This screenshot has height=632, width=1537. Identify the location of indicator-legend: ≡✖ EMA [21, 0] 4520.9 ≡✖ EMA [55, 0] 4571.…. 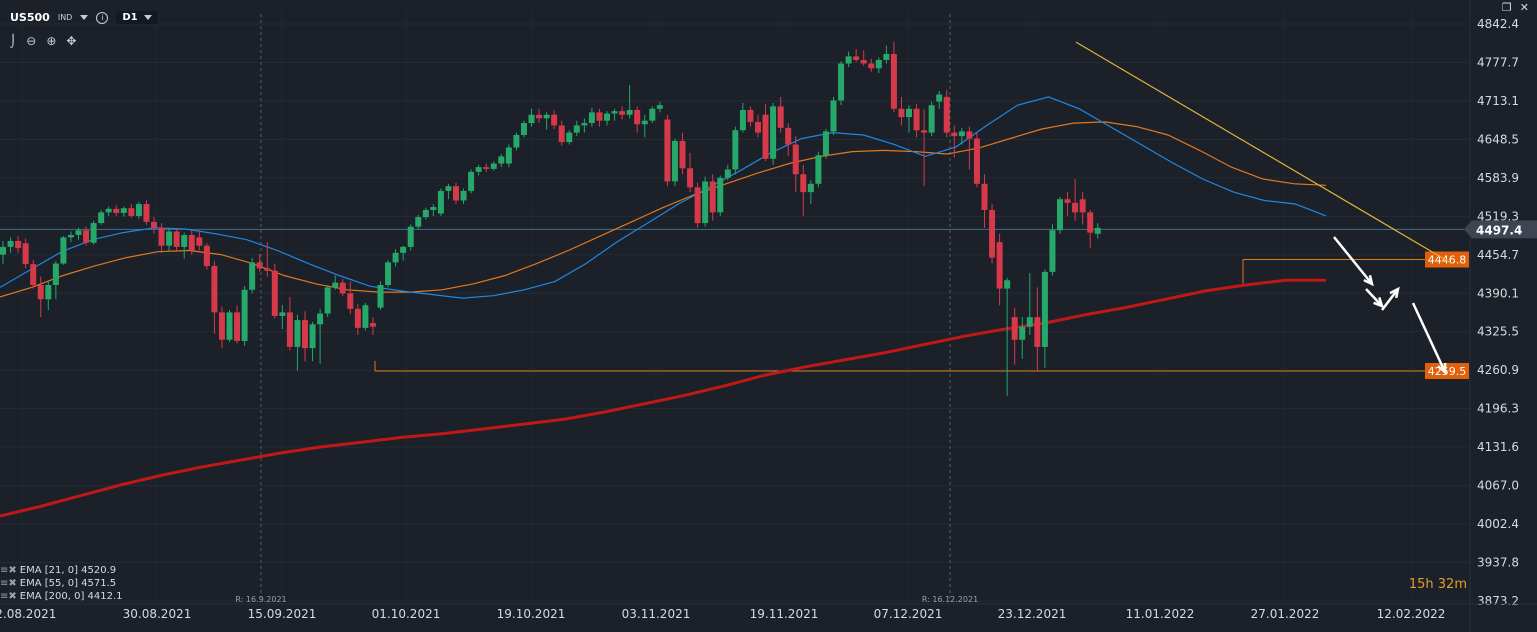
(61, 583).